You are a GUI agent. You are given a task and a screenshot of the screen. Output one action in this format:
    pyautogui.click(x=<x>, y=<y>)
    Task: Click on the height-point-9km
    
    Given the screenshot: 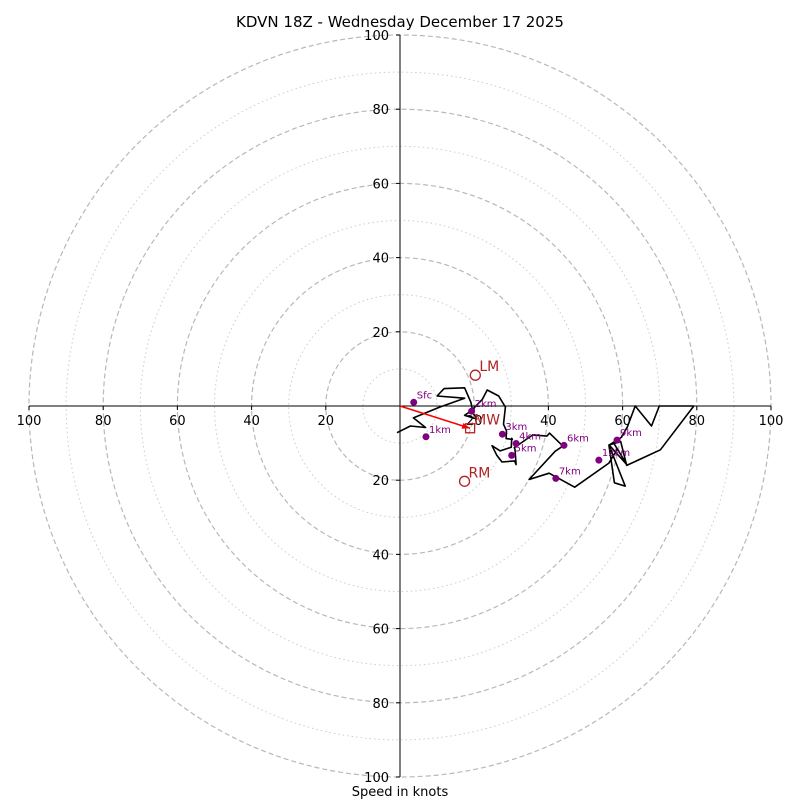 What is the action you would take?
    pyautogui.click(x=617, y=440)
    